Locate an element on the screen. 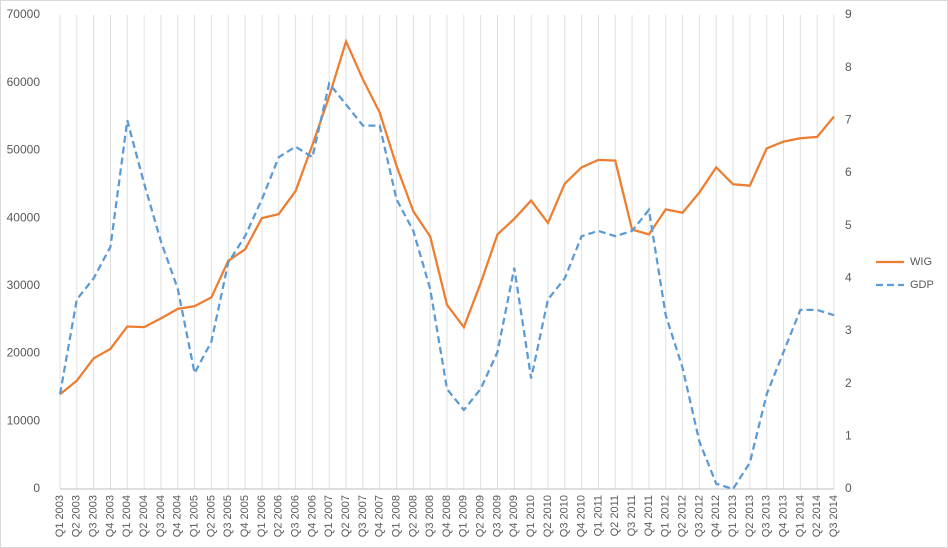  y2-tick-label: 8 is located at coordinates (848, 67).